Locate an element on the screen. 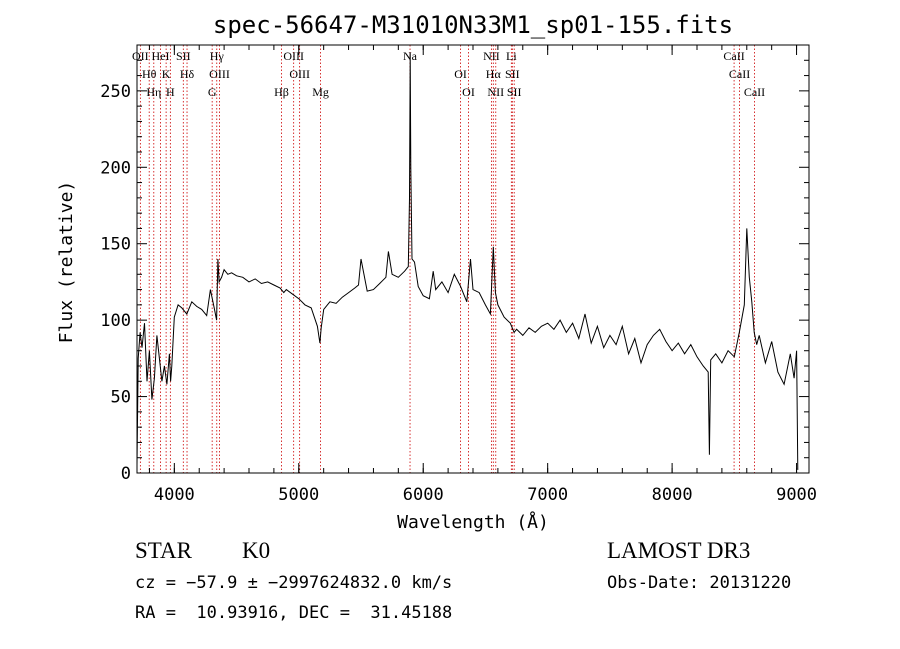 Image resolution: width=900 pixels, height=649 pixels. coordinates-text: RA = 10.93916, DEC = 31.45188 is located at coordinates (294, 613).